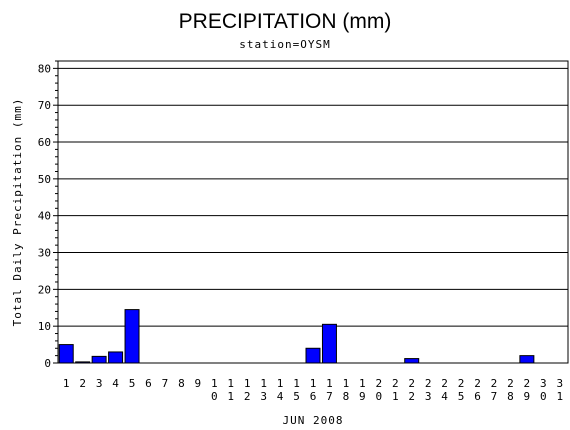 This screenshot has width=570, height=430. I want to click on x-tick-label: 5, so click(132, 383).